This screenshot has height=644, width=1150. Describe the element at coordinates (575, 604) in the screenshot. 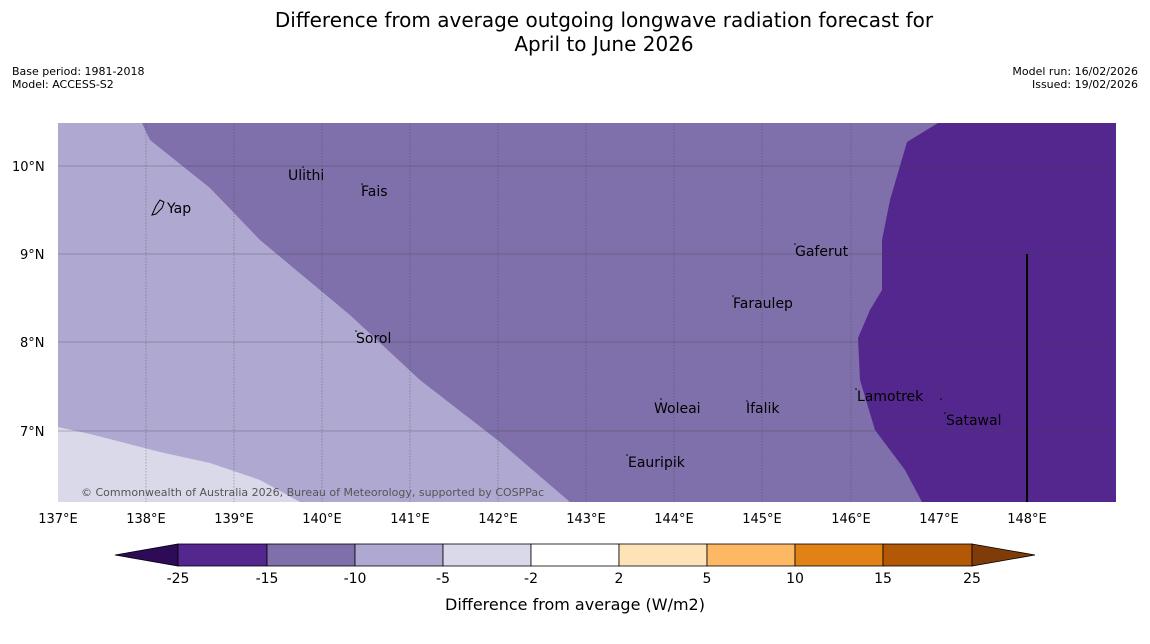

I see `colorbar-label: Difference from average (W/m2)` at that location.